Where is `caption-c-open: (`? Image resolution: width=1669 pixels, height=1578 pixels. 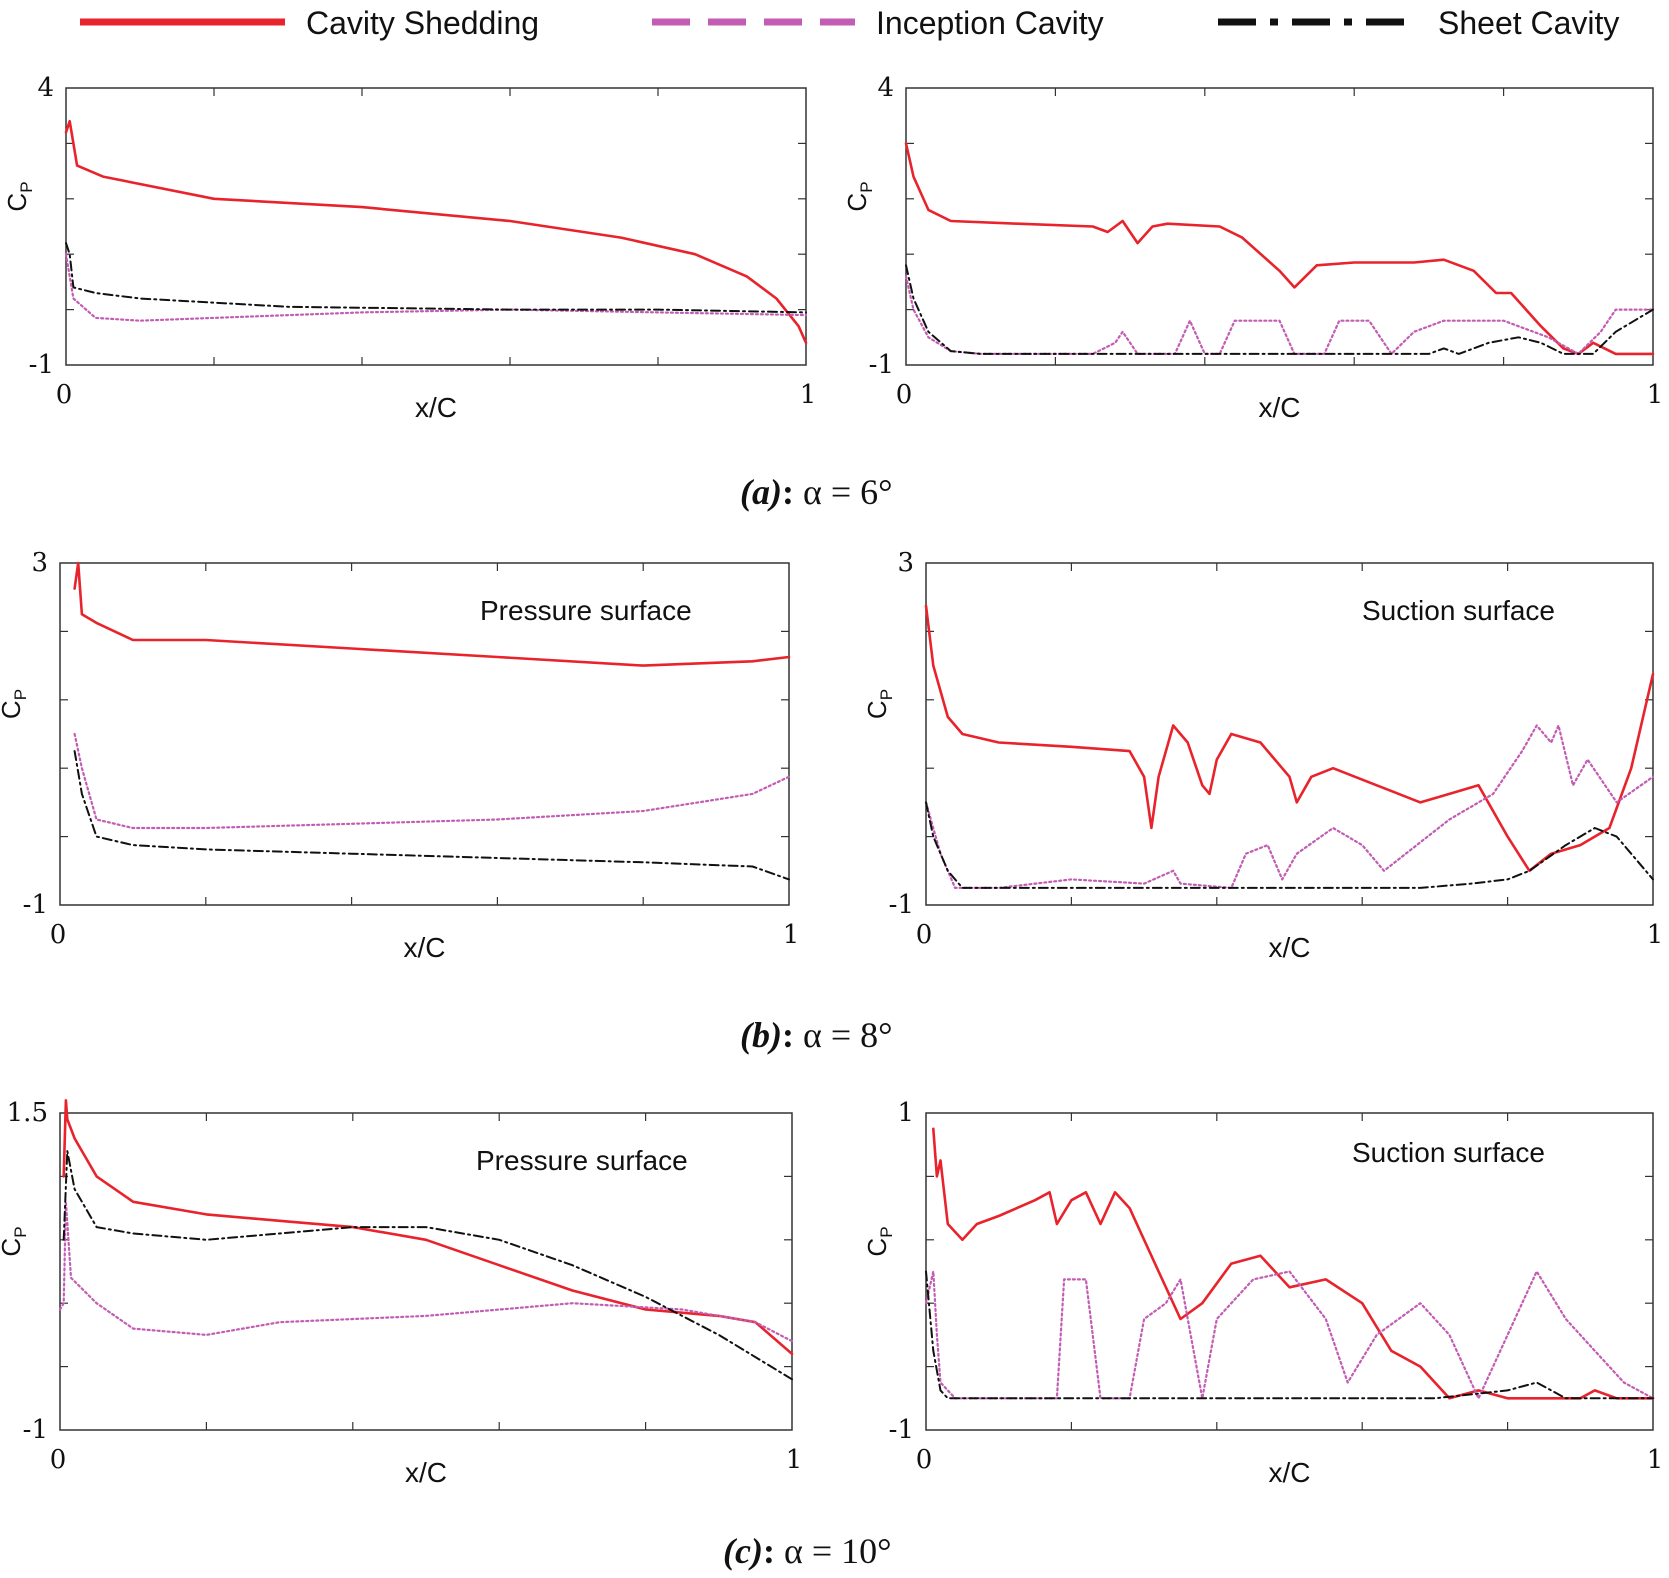
caption-c-open: ( is located at coordinates (730, 1551).